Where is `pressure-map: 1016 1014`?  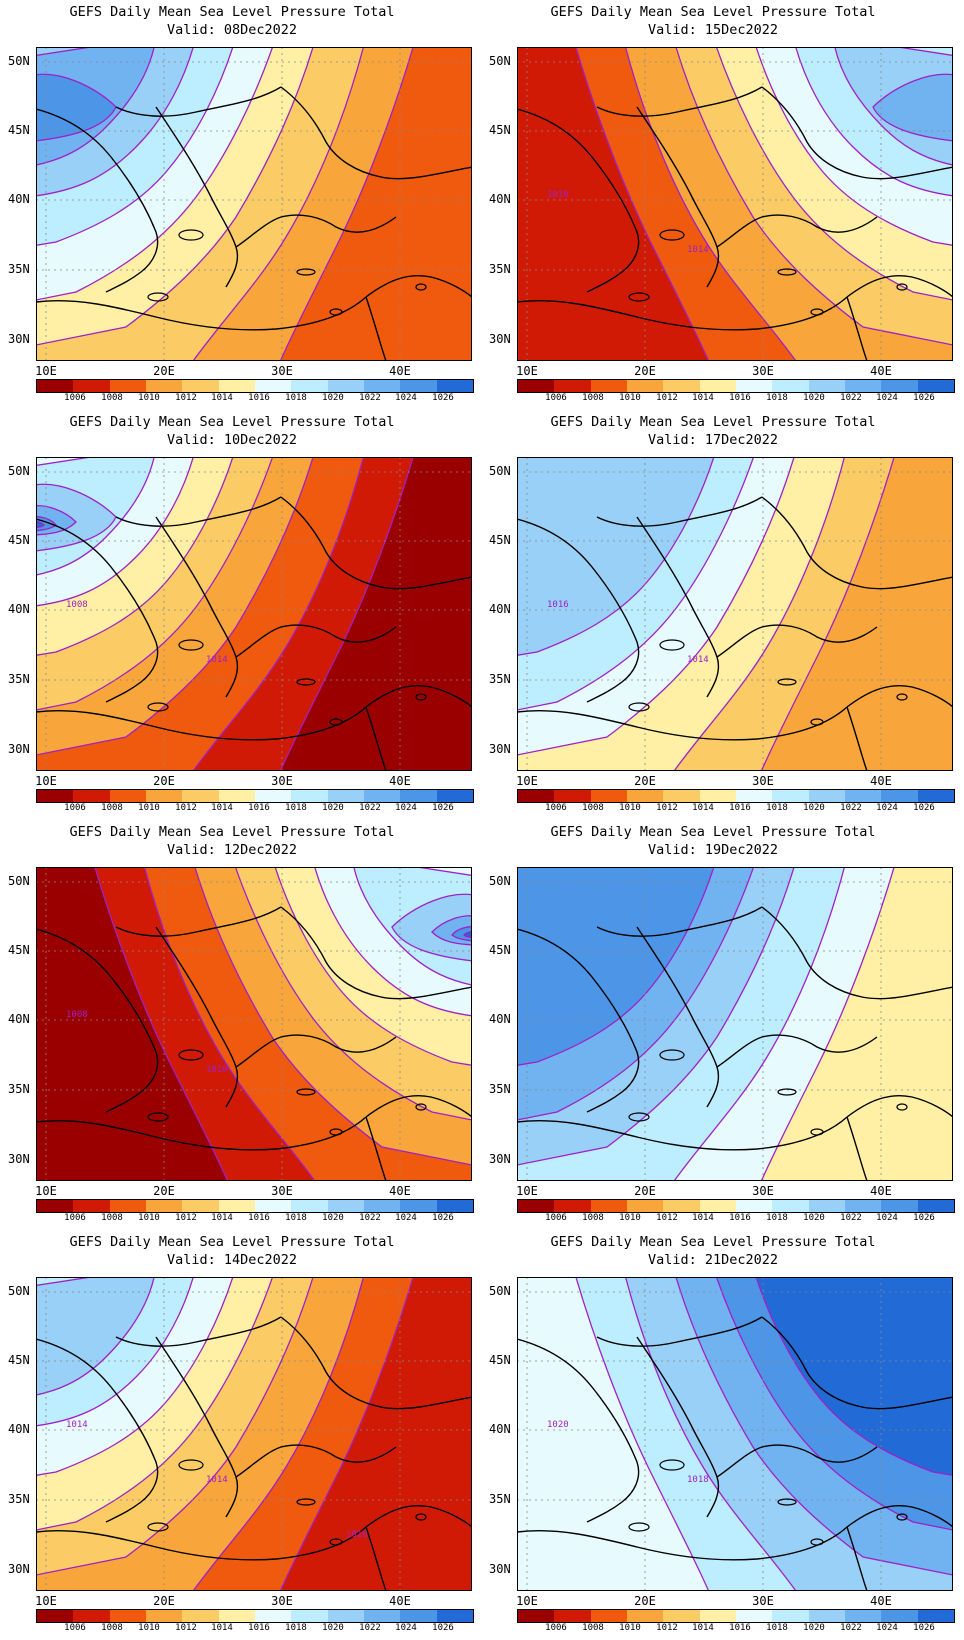
pressure-map: 1016 1014 is located at coordinates (735, 614).